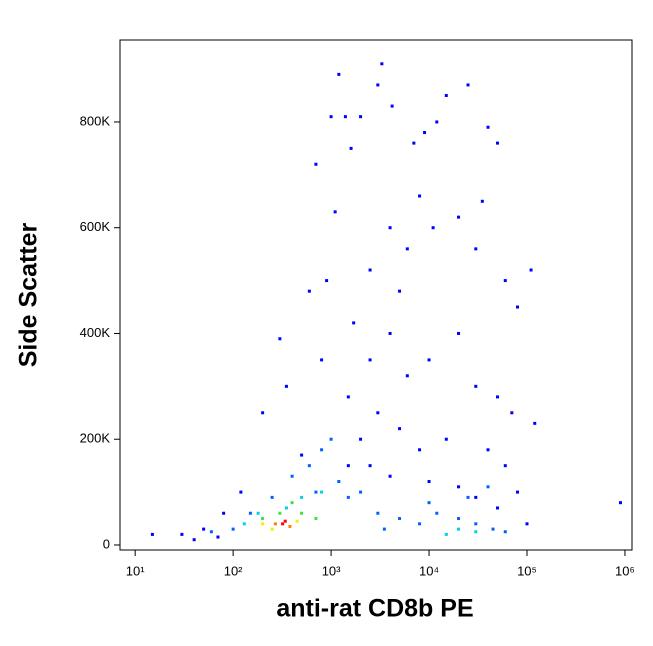 The image size is (653, 646). What do you see at coordinates (527, 570) in the screenshot?
I see `x-tick-label: 10⁵` at bounding box center [527, 570].